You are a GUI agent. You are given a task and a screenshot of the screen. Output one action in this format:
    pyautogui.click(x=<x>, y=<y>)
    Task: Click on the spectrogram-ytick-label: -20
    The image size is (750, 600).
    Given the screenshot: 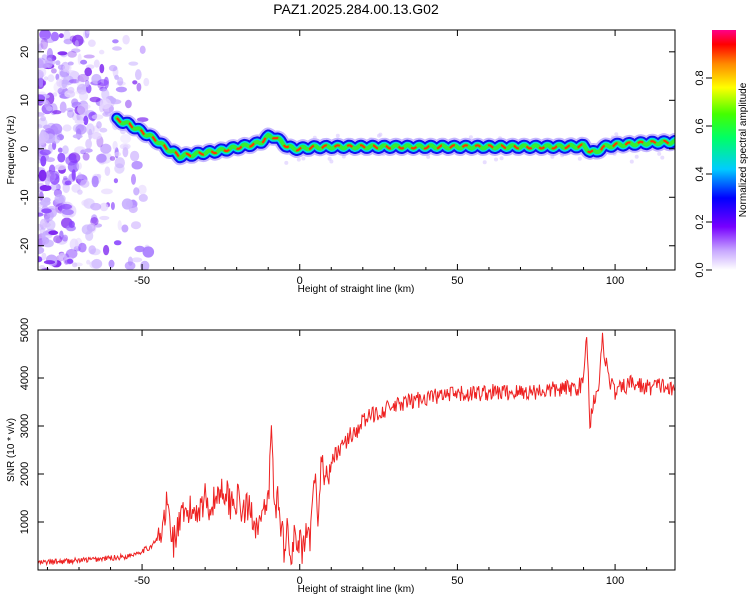 What is the action you would take?
    pyautogui.click(x=25, y=246)
    